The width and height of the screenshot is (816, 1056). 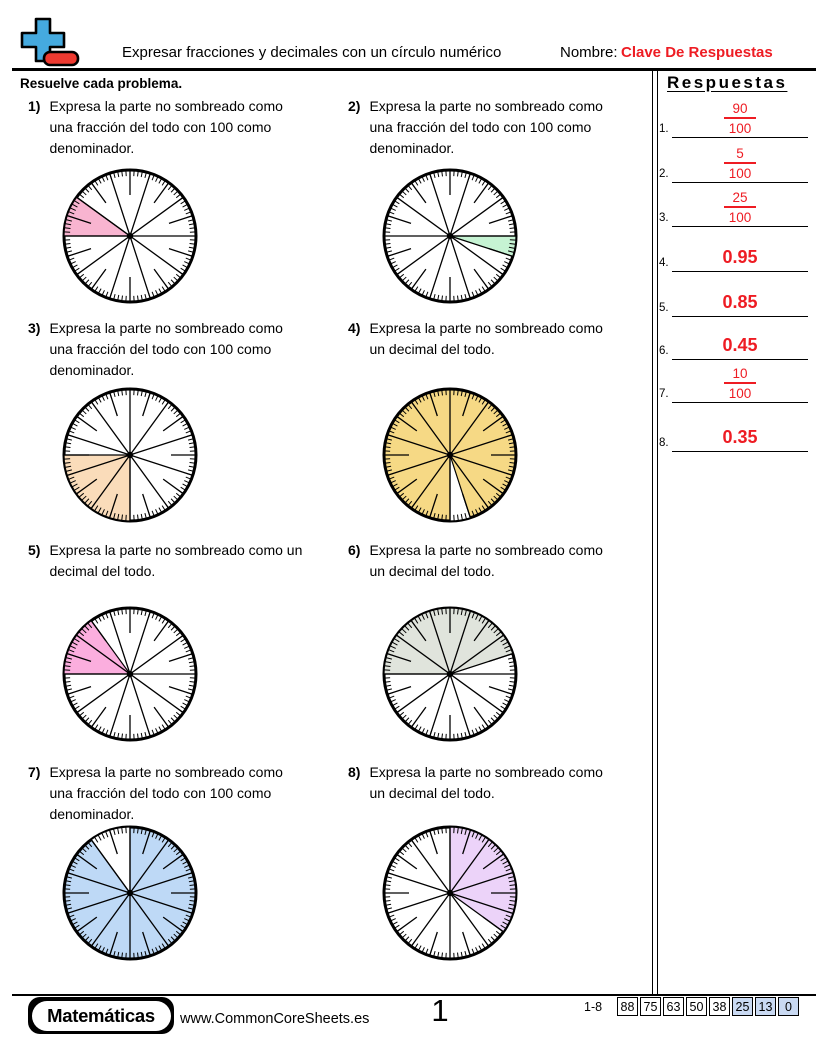 What do you see at coordinates (673, 1006) in the screenshot?
I see `score-cell-63: 63` at bounding box center [673, 1006].